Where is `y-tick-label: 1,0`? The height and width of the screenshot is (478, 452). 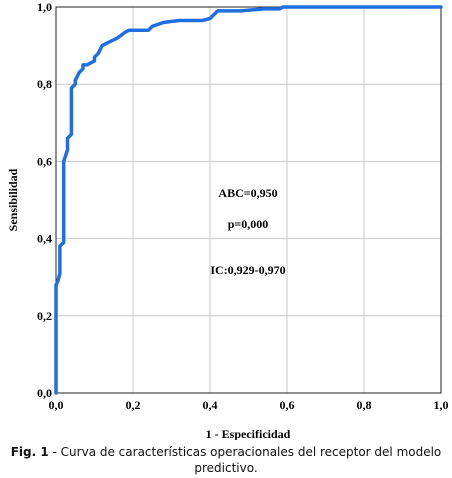 y-tick-label: 1,0 is located at coordinates (44, 7).